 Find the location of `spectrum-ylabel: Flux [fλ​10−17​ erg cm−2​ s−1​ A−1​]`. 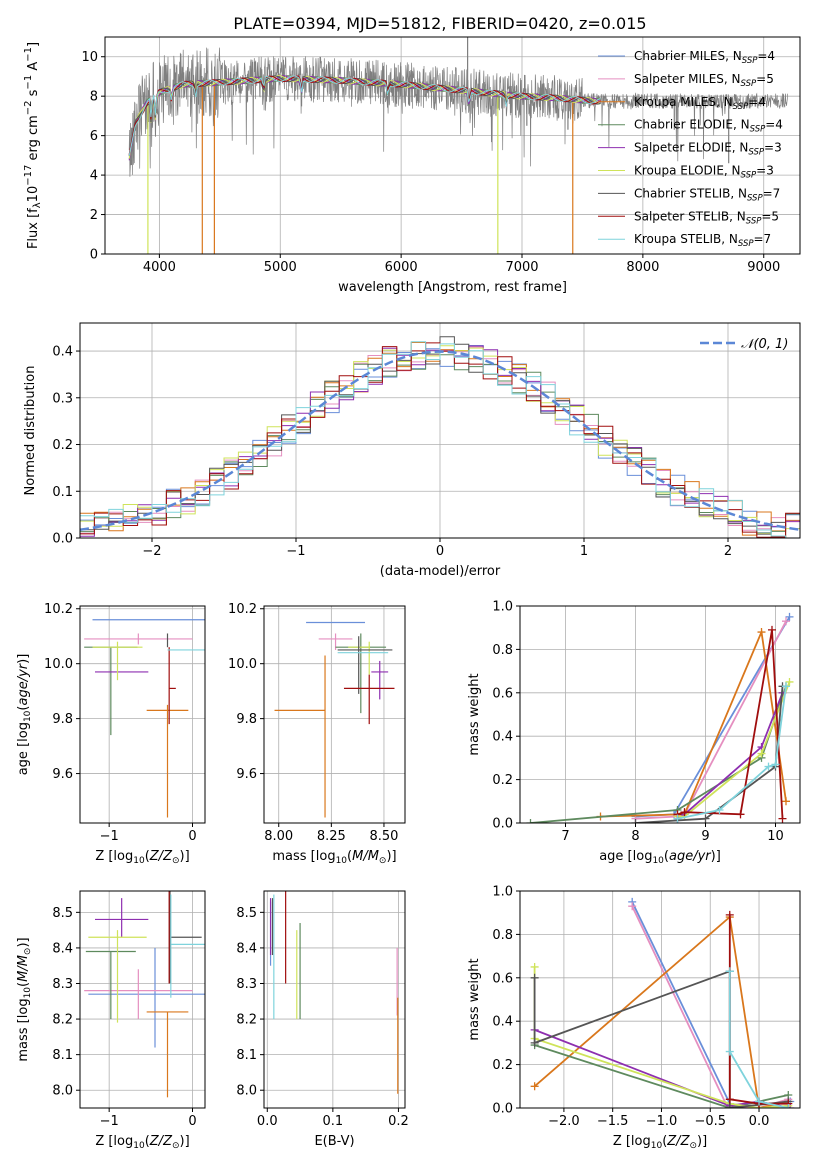

spectrum-ylabel: Flux [fλ​10−17​ erg cm−2​ s−1​ A−1​] is located at coordinates (33, 145).